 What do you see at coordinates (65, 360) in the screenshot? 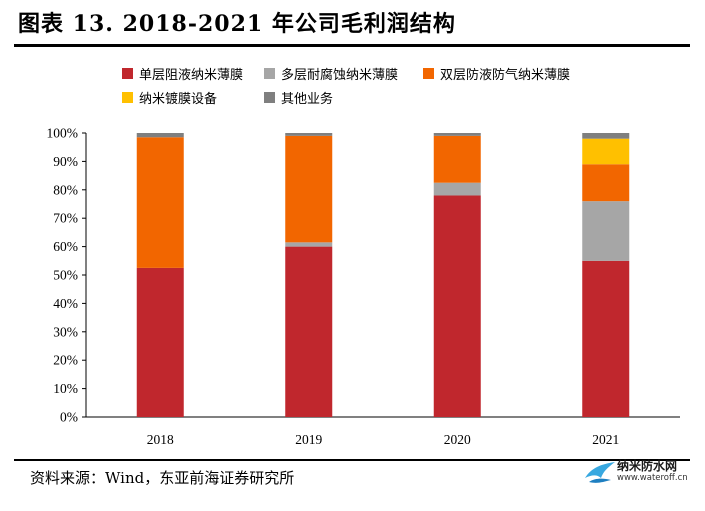
I see `y-tick-label: 20%` at bounding box center [65, 360].